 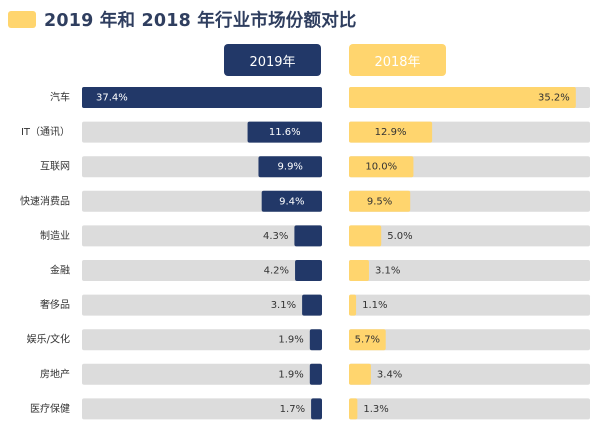 What do you see at coordinates (397, 60) in the screenshot?
I see `series-header-2018: 2018年` at bounding box center [397, 60].